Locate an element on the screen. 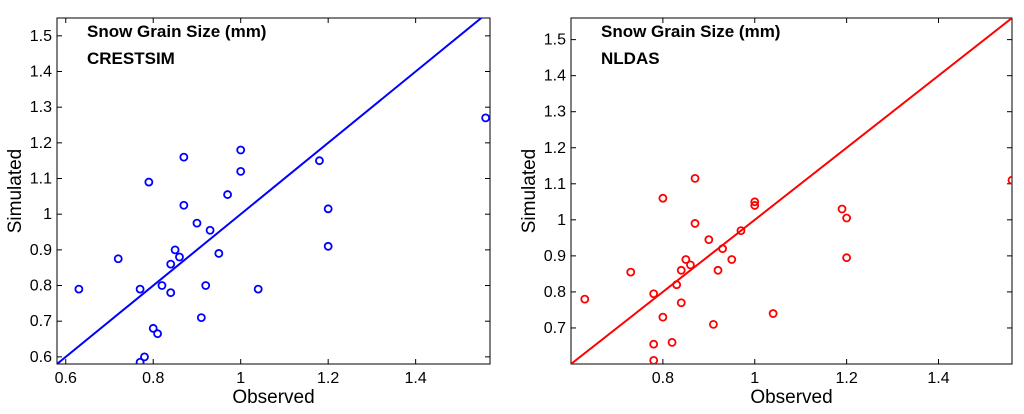  chart-subtitle: NLDAS is located at coordinates (630, 58).